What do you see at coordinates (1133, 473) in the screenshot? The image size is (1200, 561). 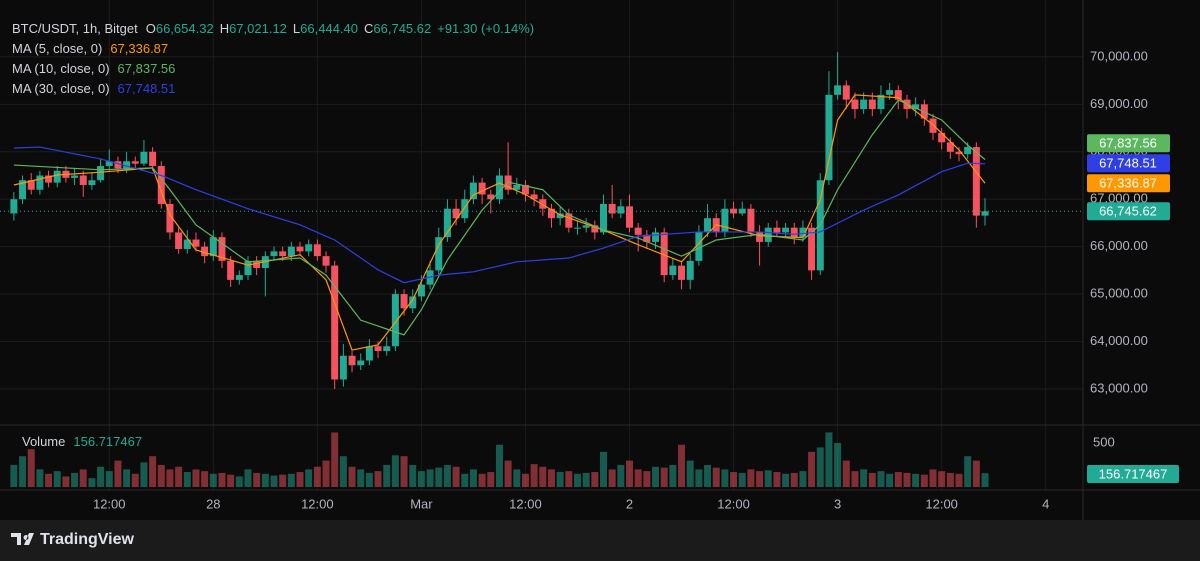 I see `volume-tag-label: 156.717467` at bounding box center [1133, 473].